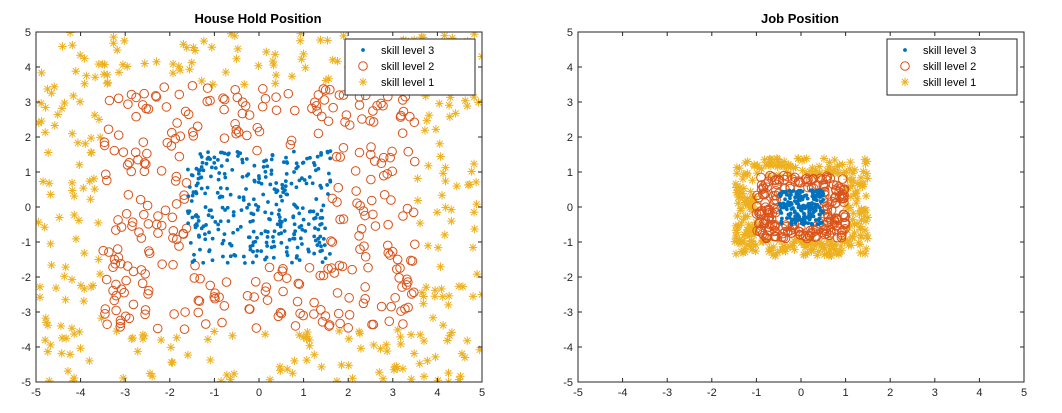  Describe the element at coordinates (979, 393) in the screenshot. I see `x-tick-label: 4` at that location.